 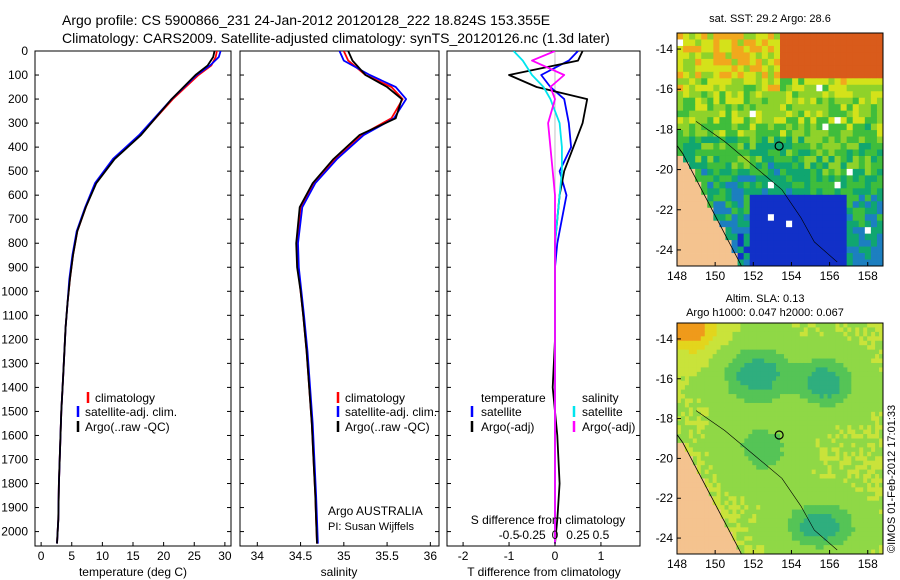 I want to click on map-y-tick-label: -20, so click(x=665, y=458).